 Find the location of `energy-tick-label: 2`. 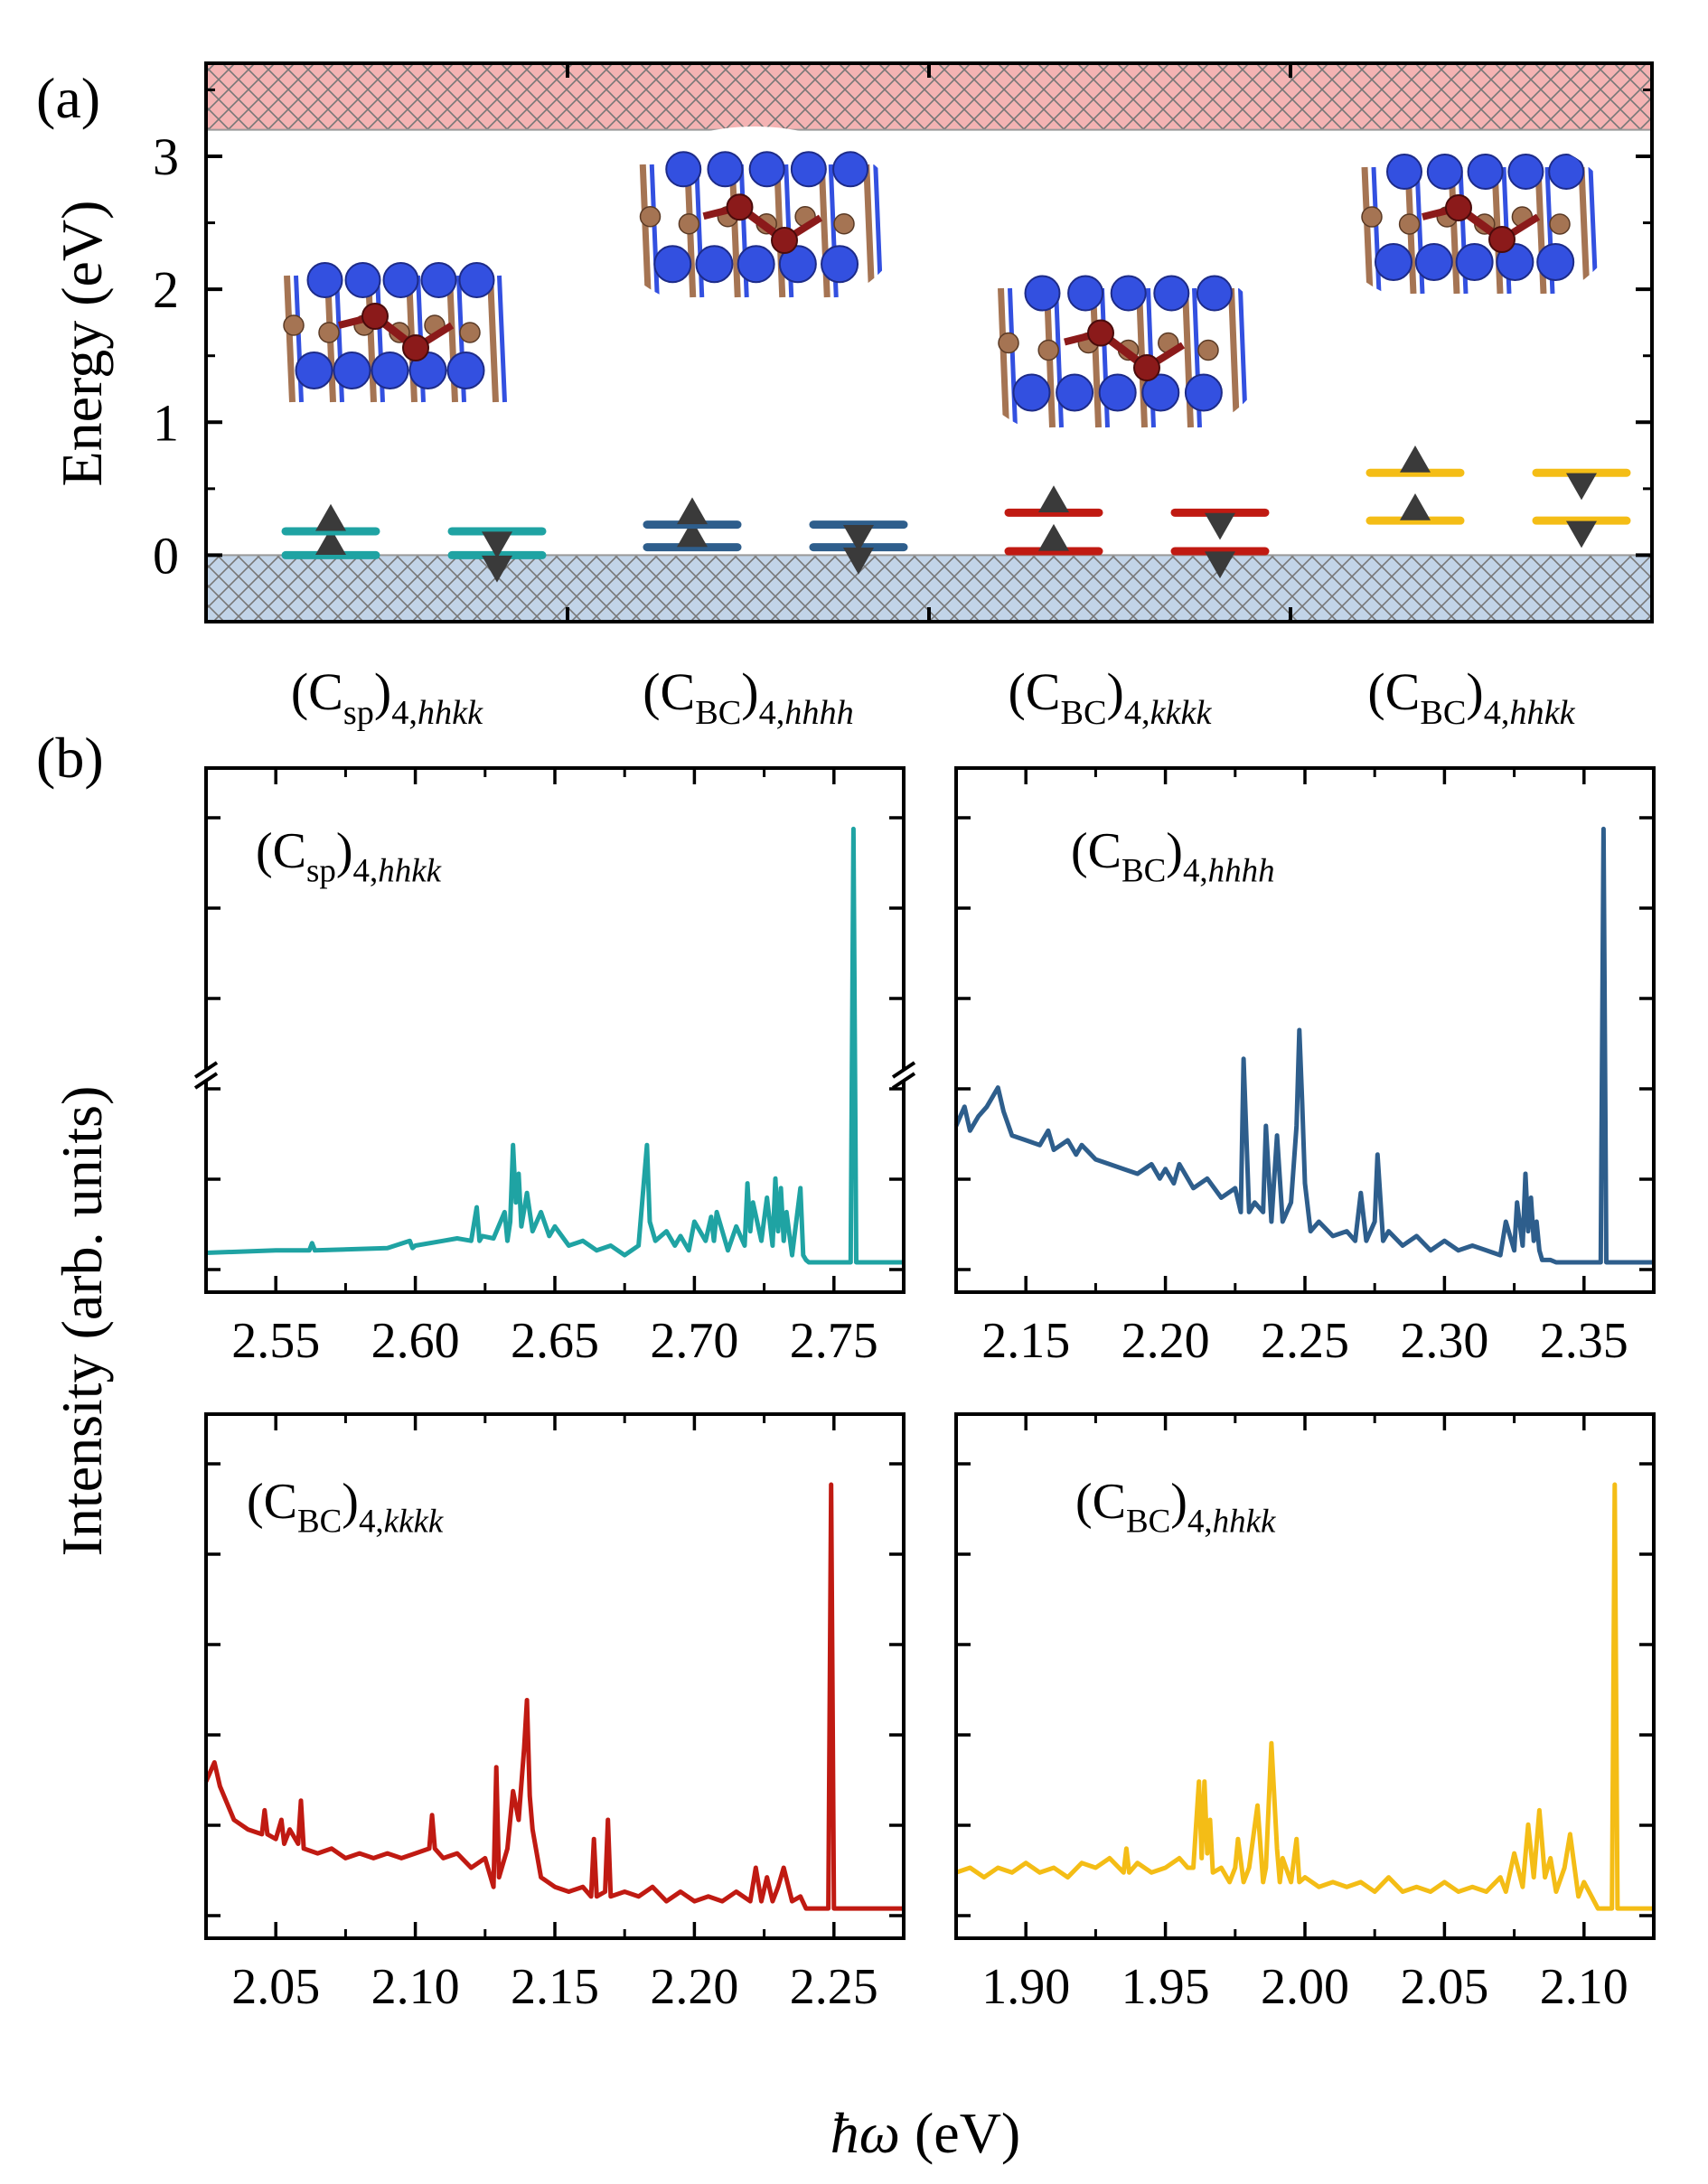

energy-tick-label: 2 is located at coordinates (166, 289).